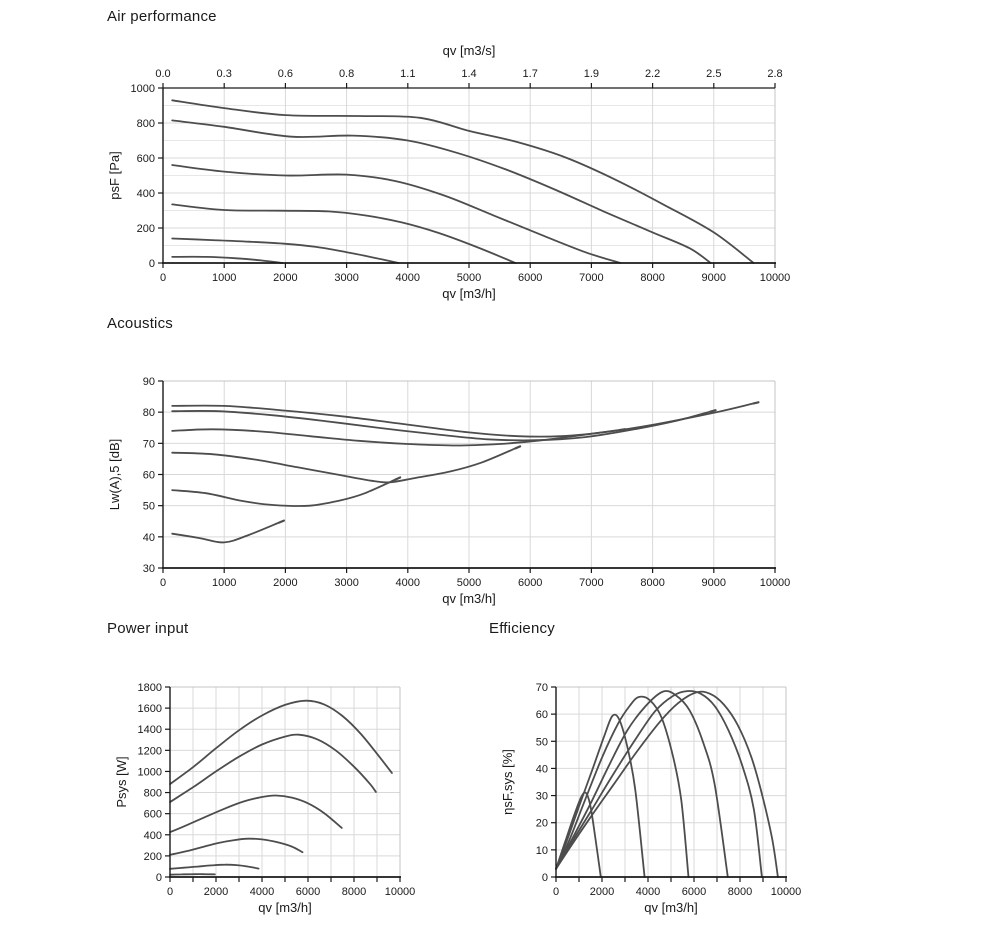 The width and height of the screenshot is (1000, 931). I want to click on y-axis-title: Psys [W], so click(121, 781).